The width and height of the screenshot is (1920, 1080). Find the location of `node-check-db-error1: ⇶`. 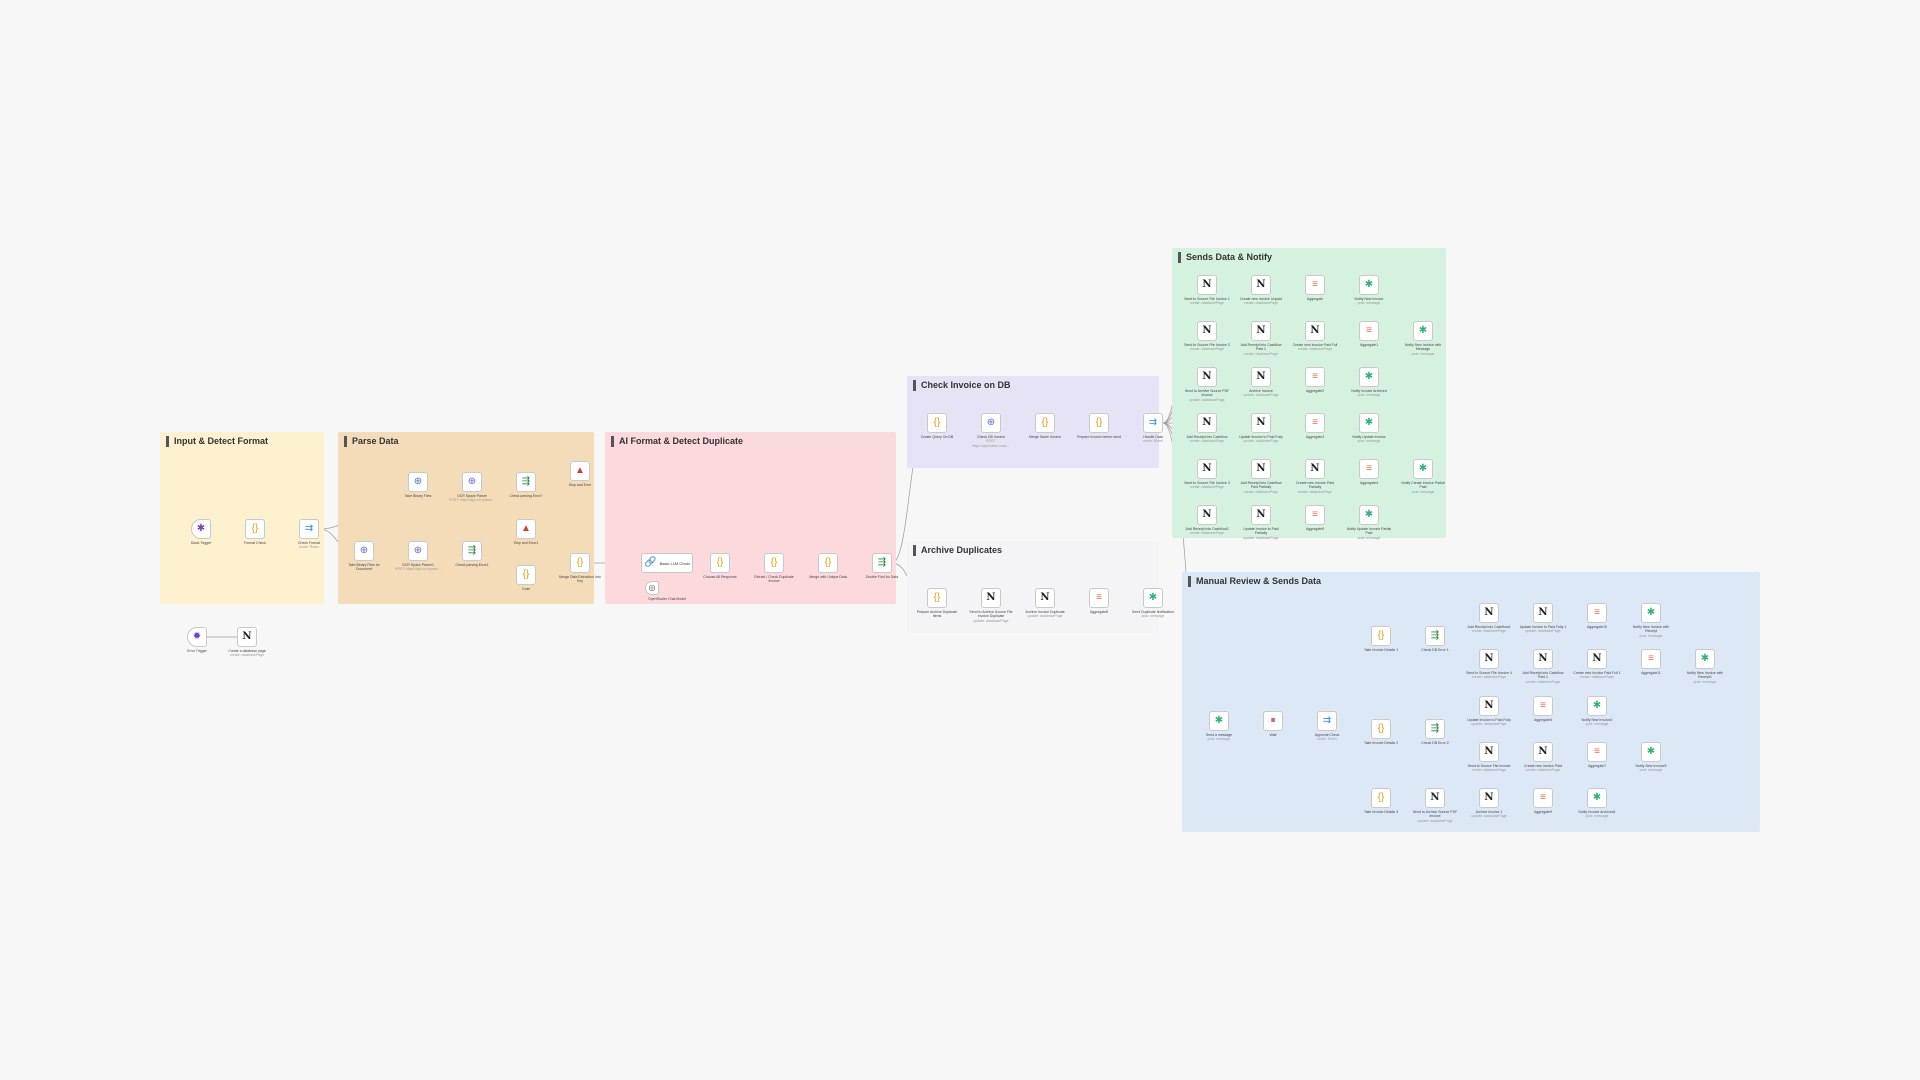

node-check-db-error1: ⇶ is located at coordinates (1435, 636).